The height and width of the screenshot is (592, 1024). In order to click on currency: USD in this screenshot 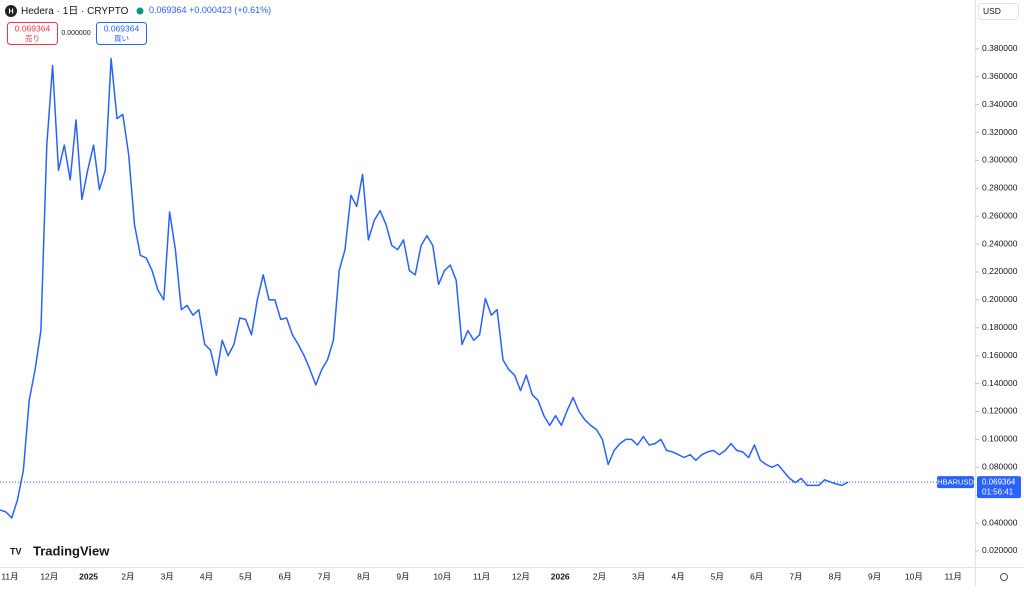, I will do `click(992, 11)`.